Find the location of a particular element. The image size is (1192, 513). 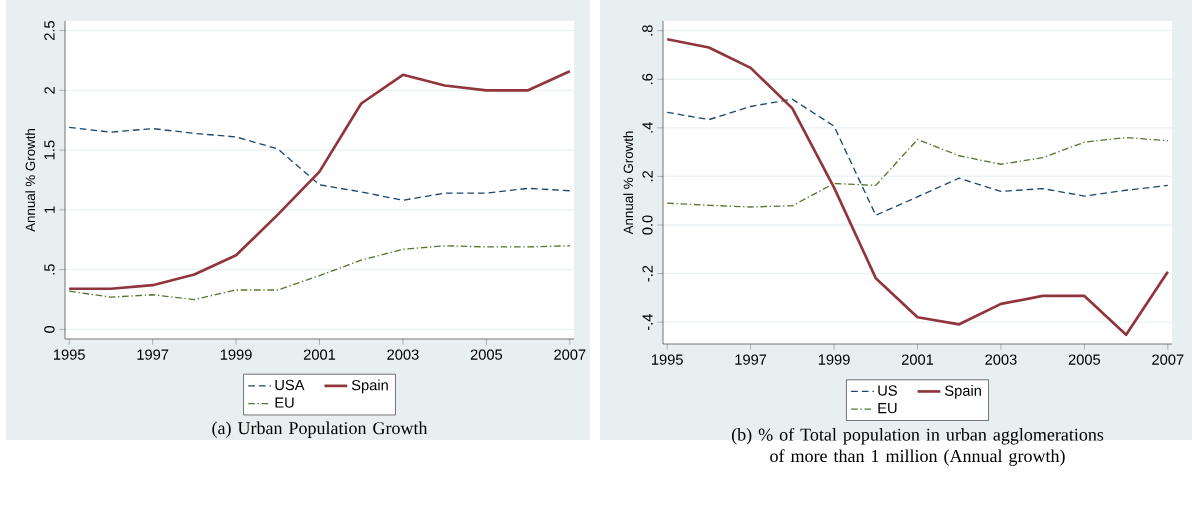

text: (b) % of Total population in urban agglomerations of more than 1 million (Annual growth) is located at coordinates (917, 446).